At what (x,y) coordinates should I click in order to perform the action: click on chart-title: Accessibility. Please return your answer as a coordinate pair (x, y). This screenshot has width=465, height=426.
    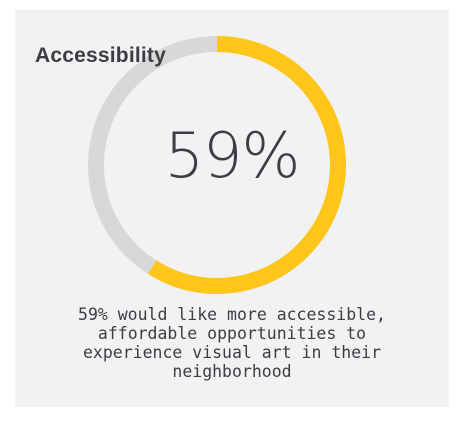
    Looking at the image, I should click on (100, 55).